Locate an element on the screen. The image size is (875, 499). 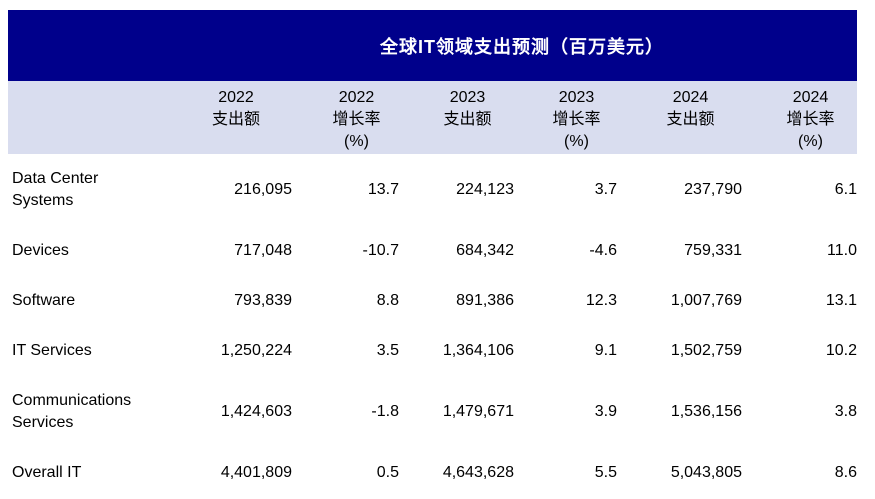
cell-2022-growth: -10.7 is located at coordinates (345, 251).